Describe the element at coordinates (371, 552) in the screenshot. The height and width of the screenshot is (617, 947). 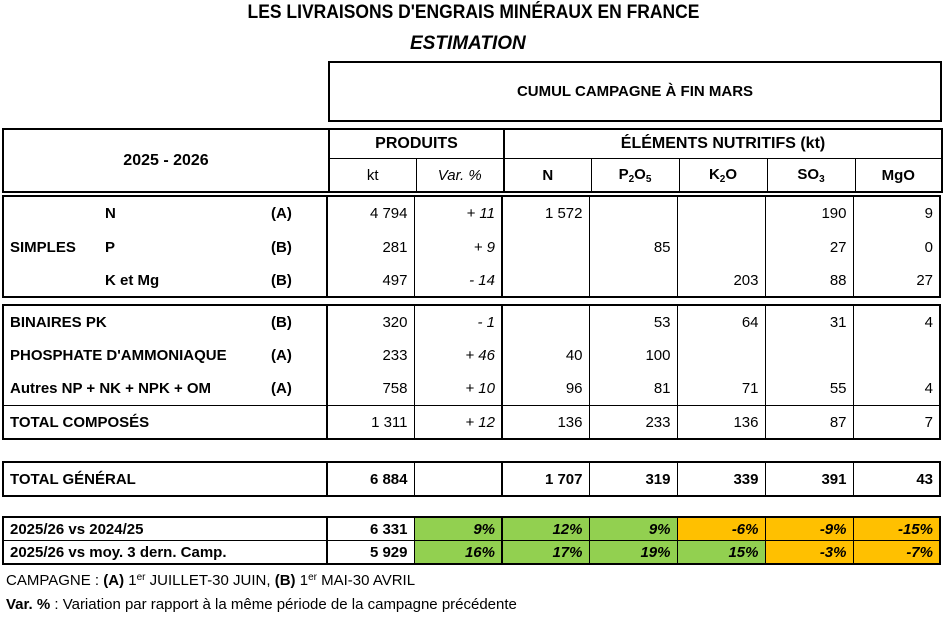
I see `cell-kt: 5 929` at that location.